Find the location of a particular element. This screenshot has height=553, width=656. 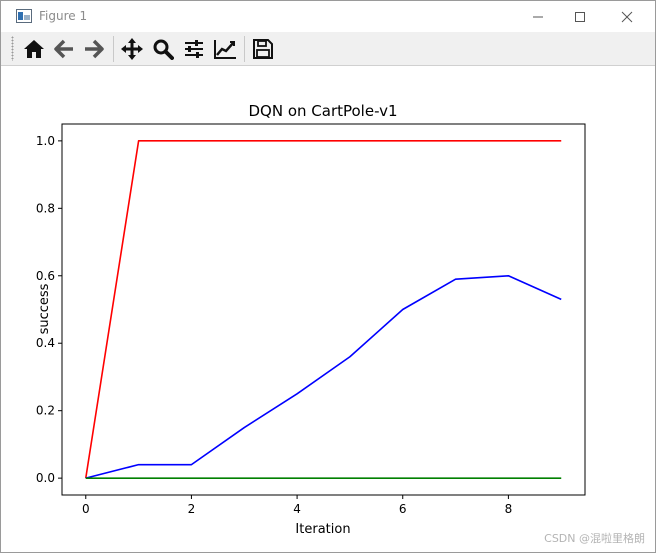

x-tick-label: 6 is located at coordinates (403, 509).